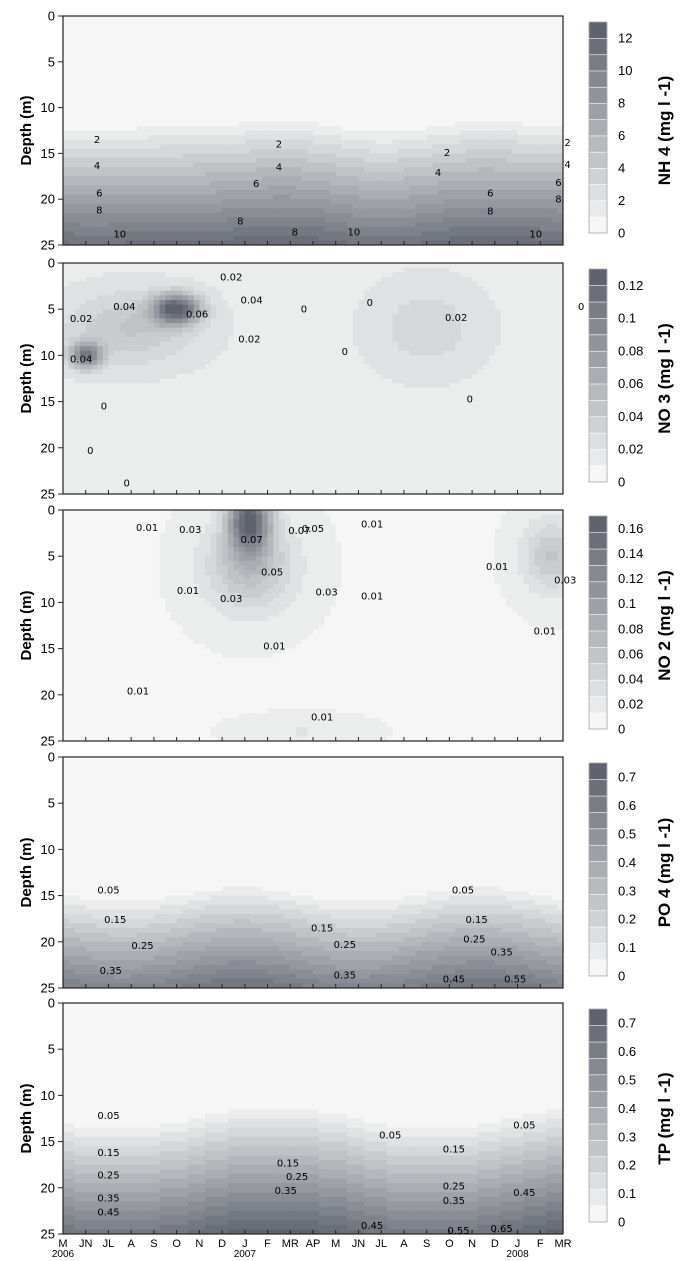  I want to click on x-tick-label: F, so click(267, 1244).